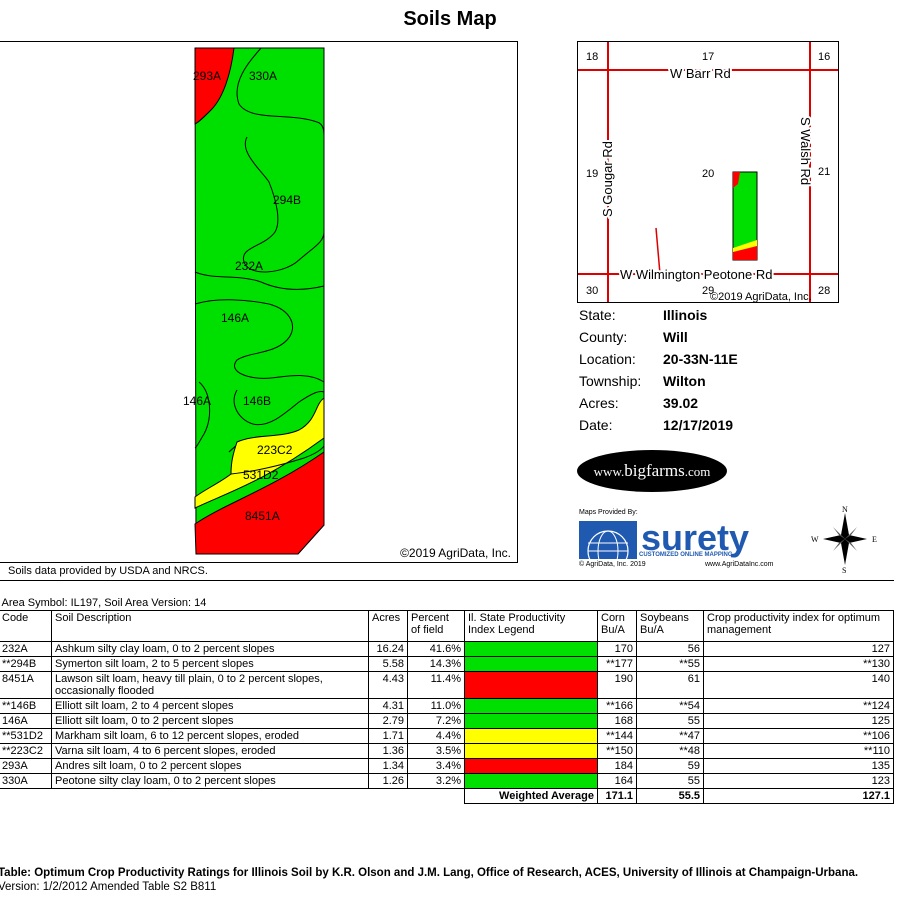 The height and width of the screenshot is (898, 900). I want to click on section-label: 20, so click(708, 174).